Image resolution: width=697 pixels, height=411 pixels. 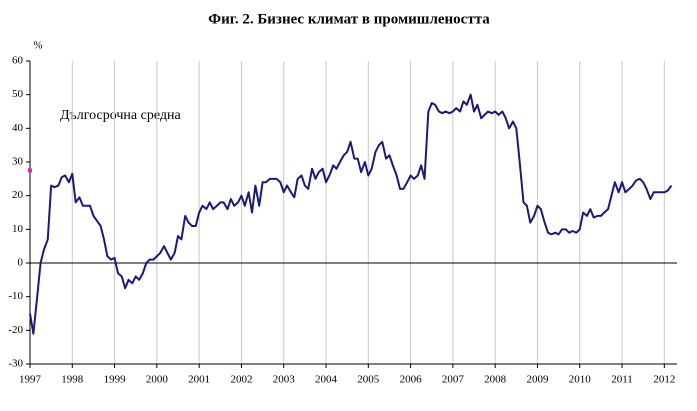 I want to click on y-tick-label: -20, so click(x=15, y=330).